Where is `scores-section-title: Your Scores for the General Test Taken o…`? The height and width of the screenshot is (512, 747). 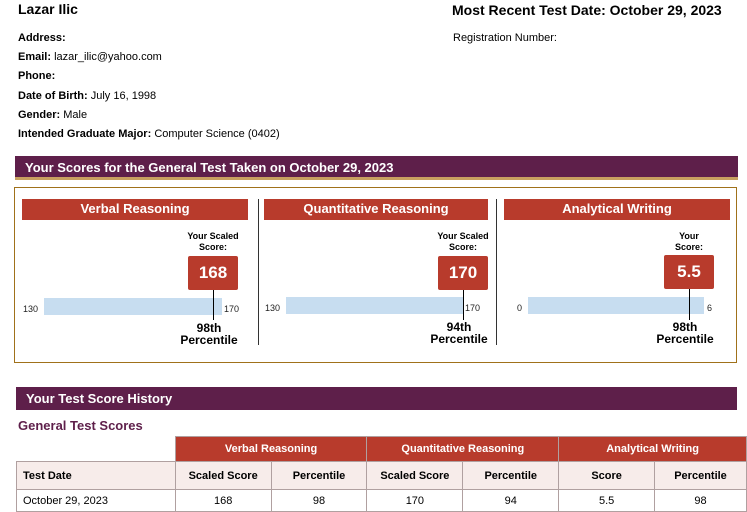
scores-section-title: Your Scores for the General Test Taken o… is located at coordinates (376, 168).